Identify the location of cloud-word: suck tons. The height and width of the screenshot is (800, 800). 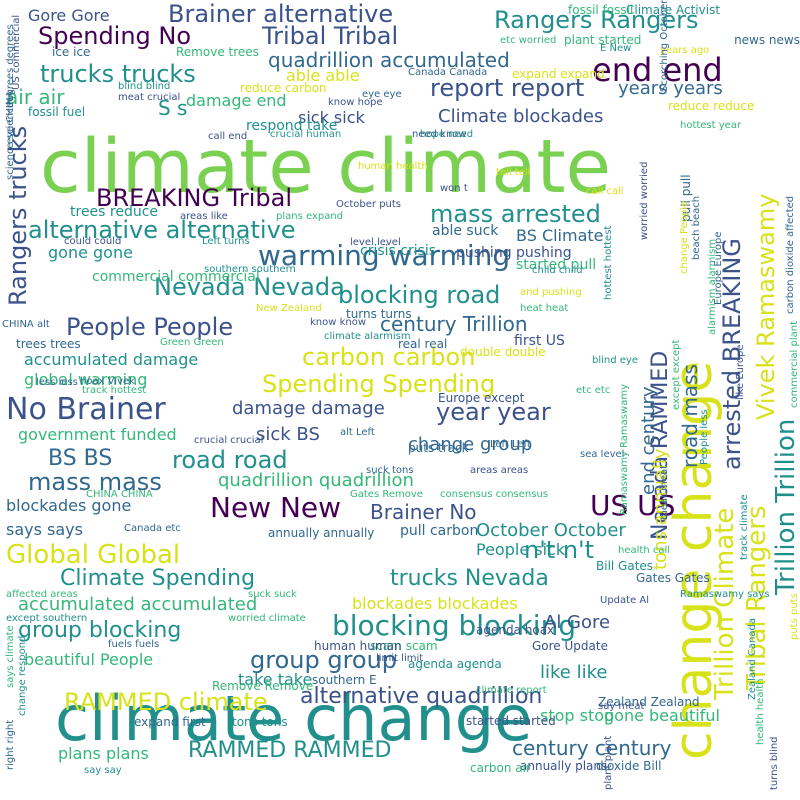
(390, 470).